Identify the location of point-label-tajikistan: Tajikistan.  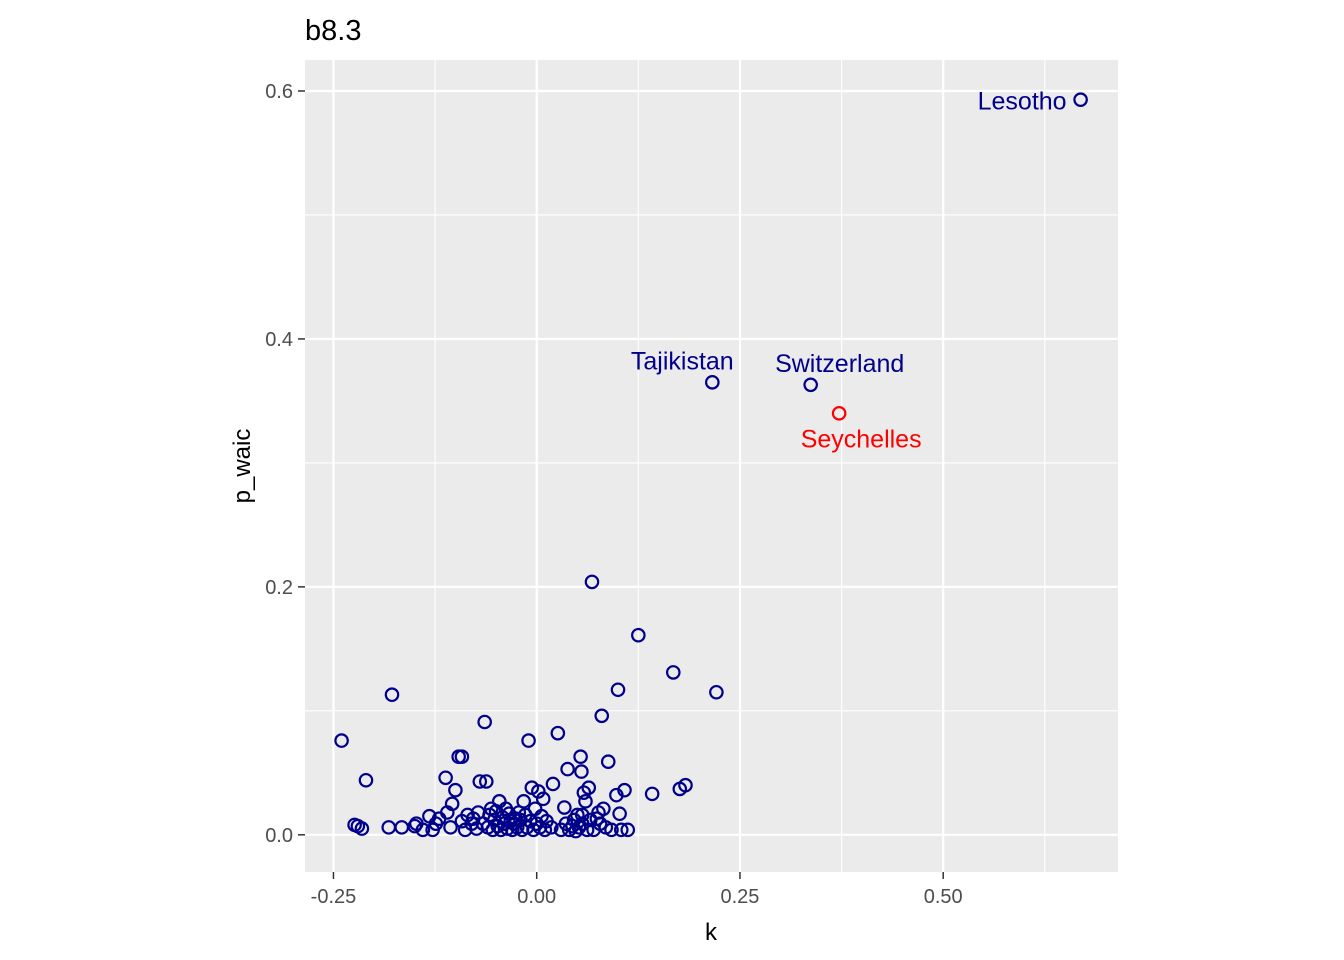
(682, 361).